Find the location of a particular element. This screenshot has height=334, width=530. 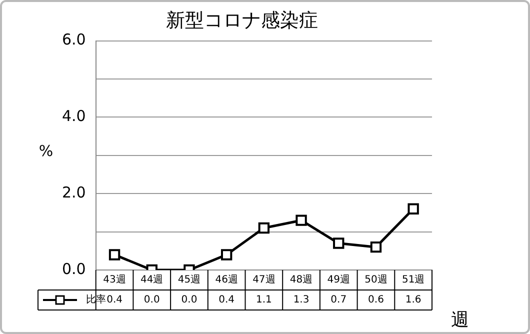

y-tick-label: 0.0 is located at coordinates (74, 269).